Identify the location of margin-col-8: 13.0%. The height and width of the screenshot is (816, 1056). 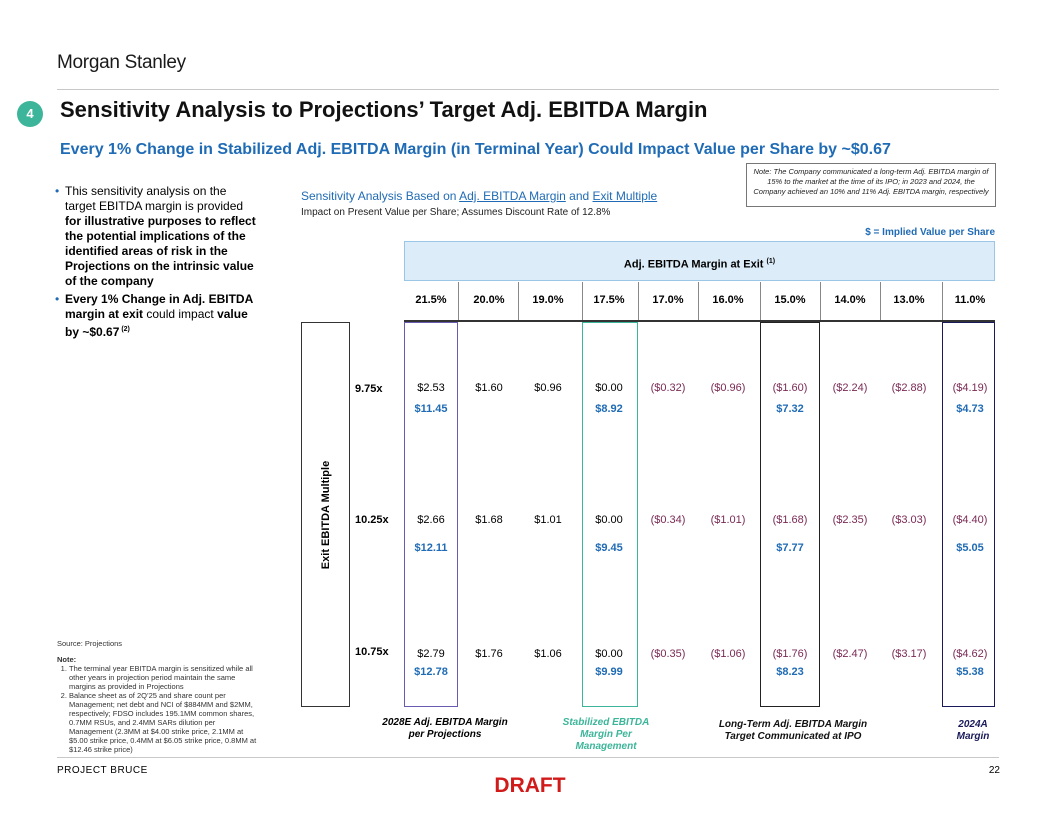
(909, 300).